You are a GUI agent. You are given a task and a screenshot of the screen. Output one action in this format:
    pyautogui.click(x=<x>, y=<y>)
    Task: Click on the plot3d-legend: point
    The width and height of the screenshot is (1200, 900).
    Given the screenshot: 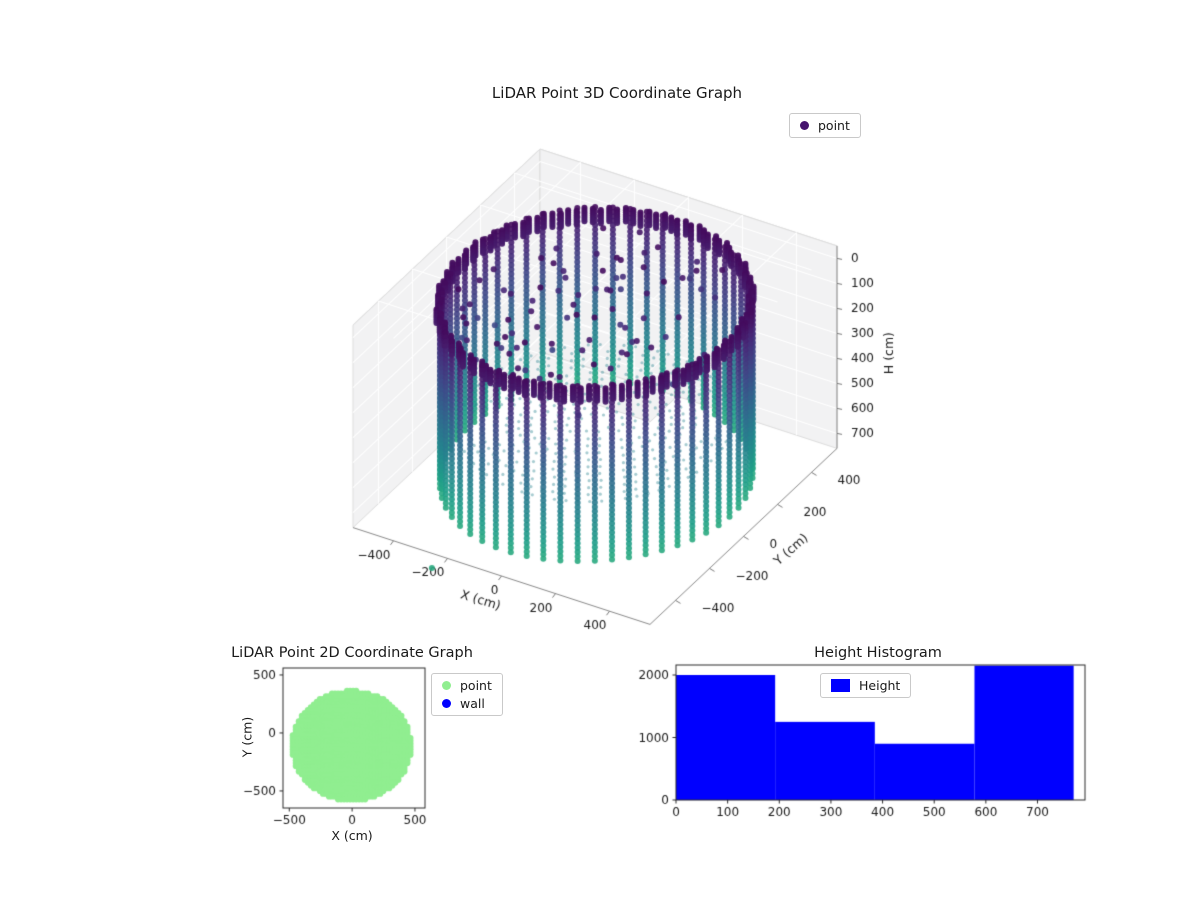 What is the action you would take?
    pyautogui.click(x=825, y=125)
    